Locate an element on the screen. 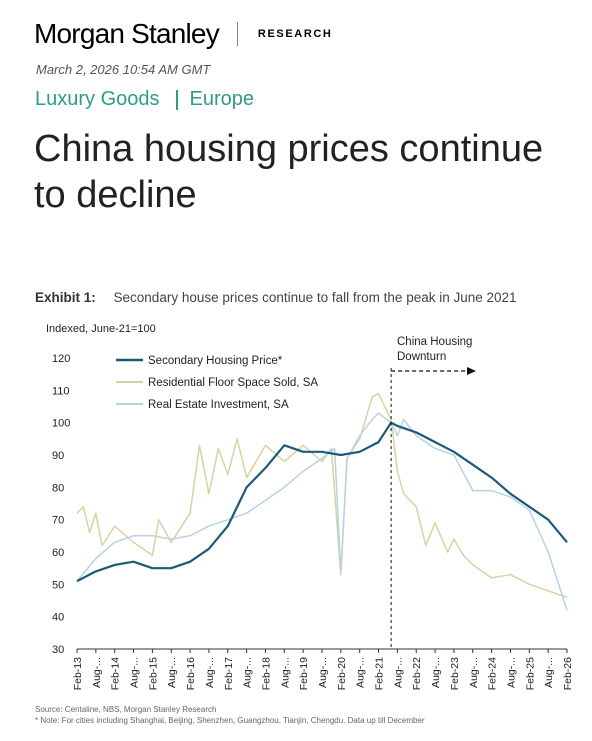 This screenshot has height=741, width=592. x-tick-label: Feb-16 is located at coordinates (191, 673).